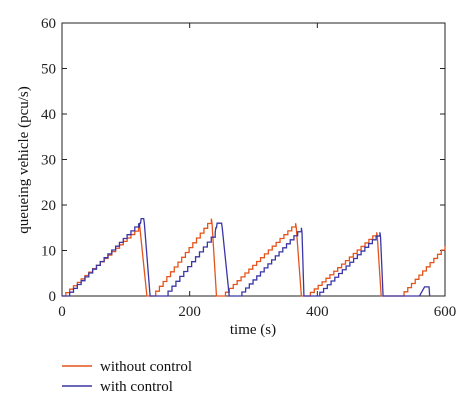  What do you see at coordinates (189, 312) in the screenshot?
I see `x-tick-label: 200` at bounding box center [189, 312].